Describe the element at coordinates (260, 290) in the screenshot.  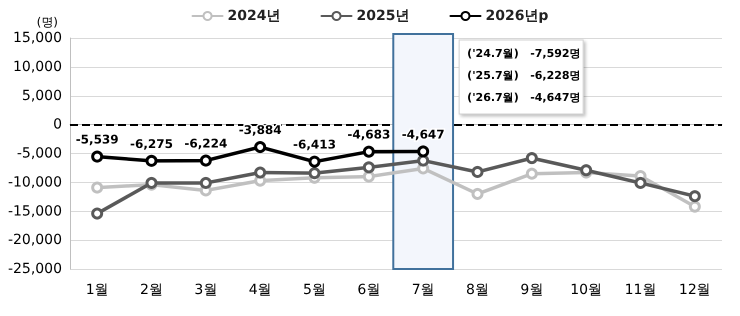
I see `x-tick-label: 4월` at that location.